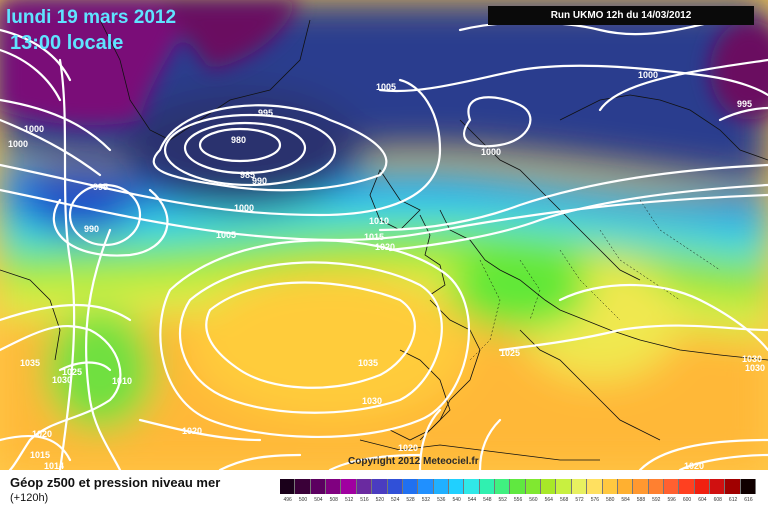 This screenshot has width=768, height=512. I want to click on legend-label: 512, so click(349, 500).